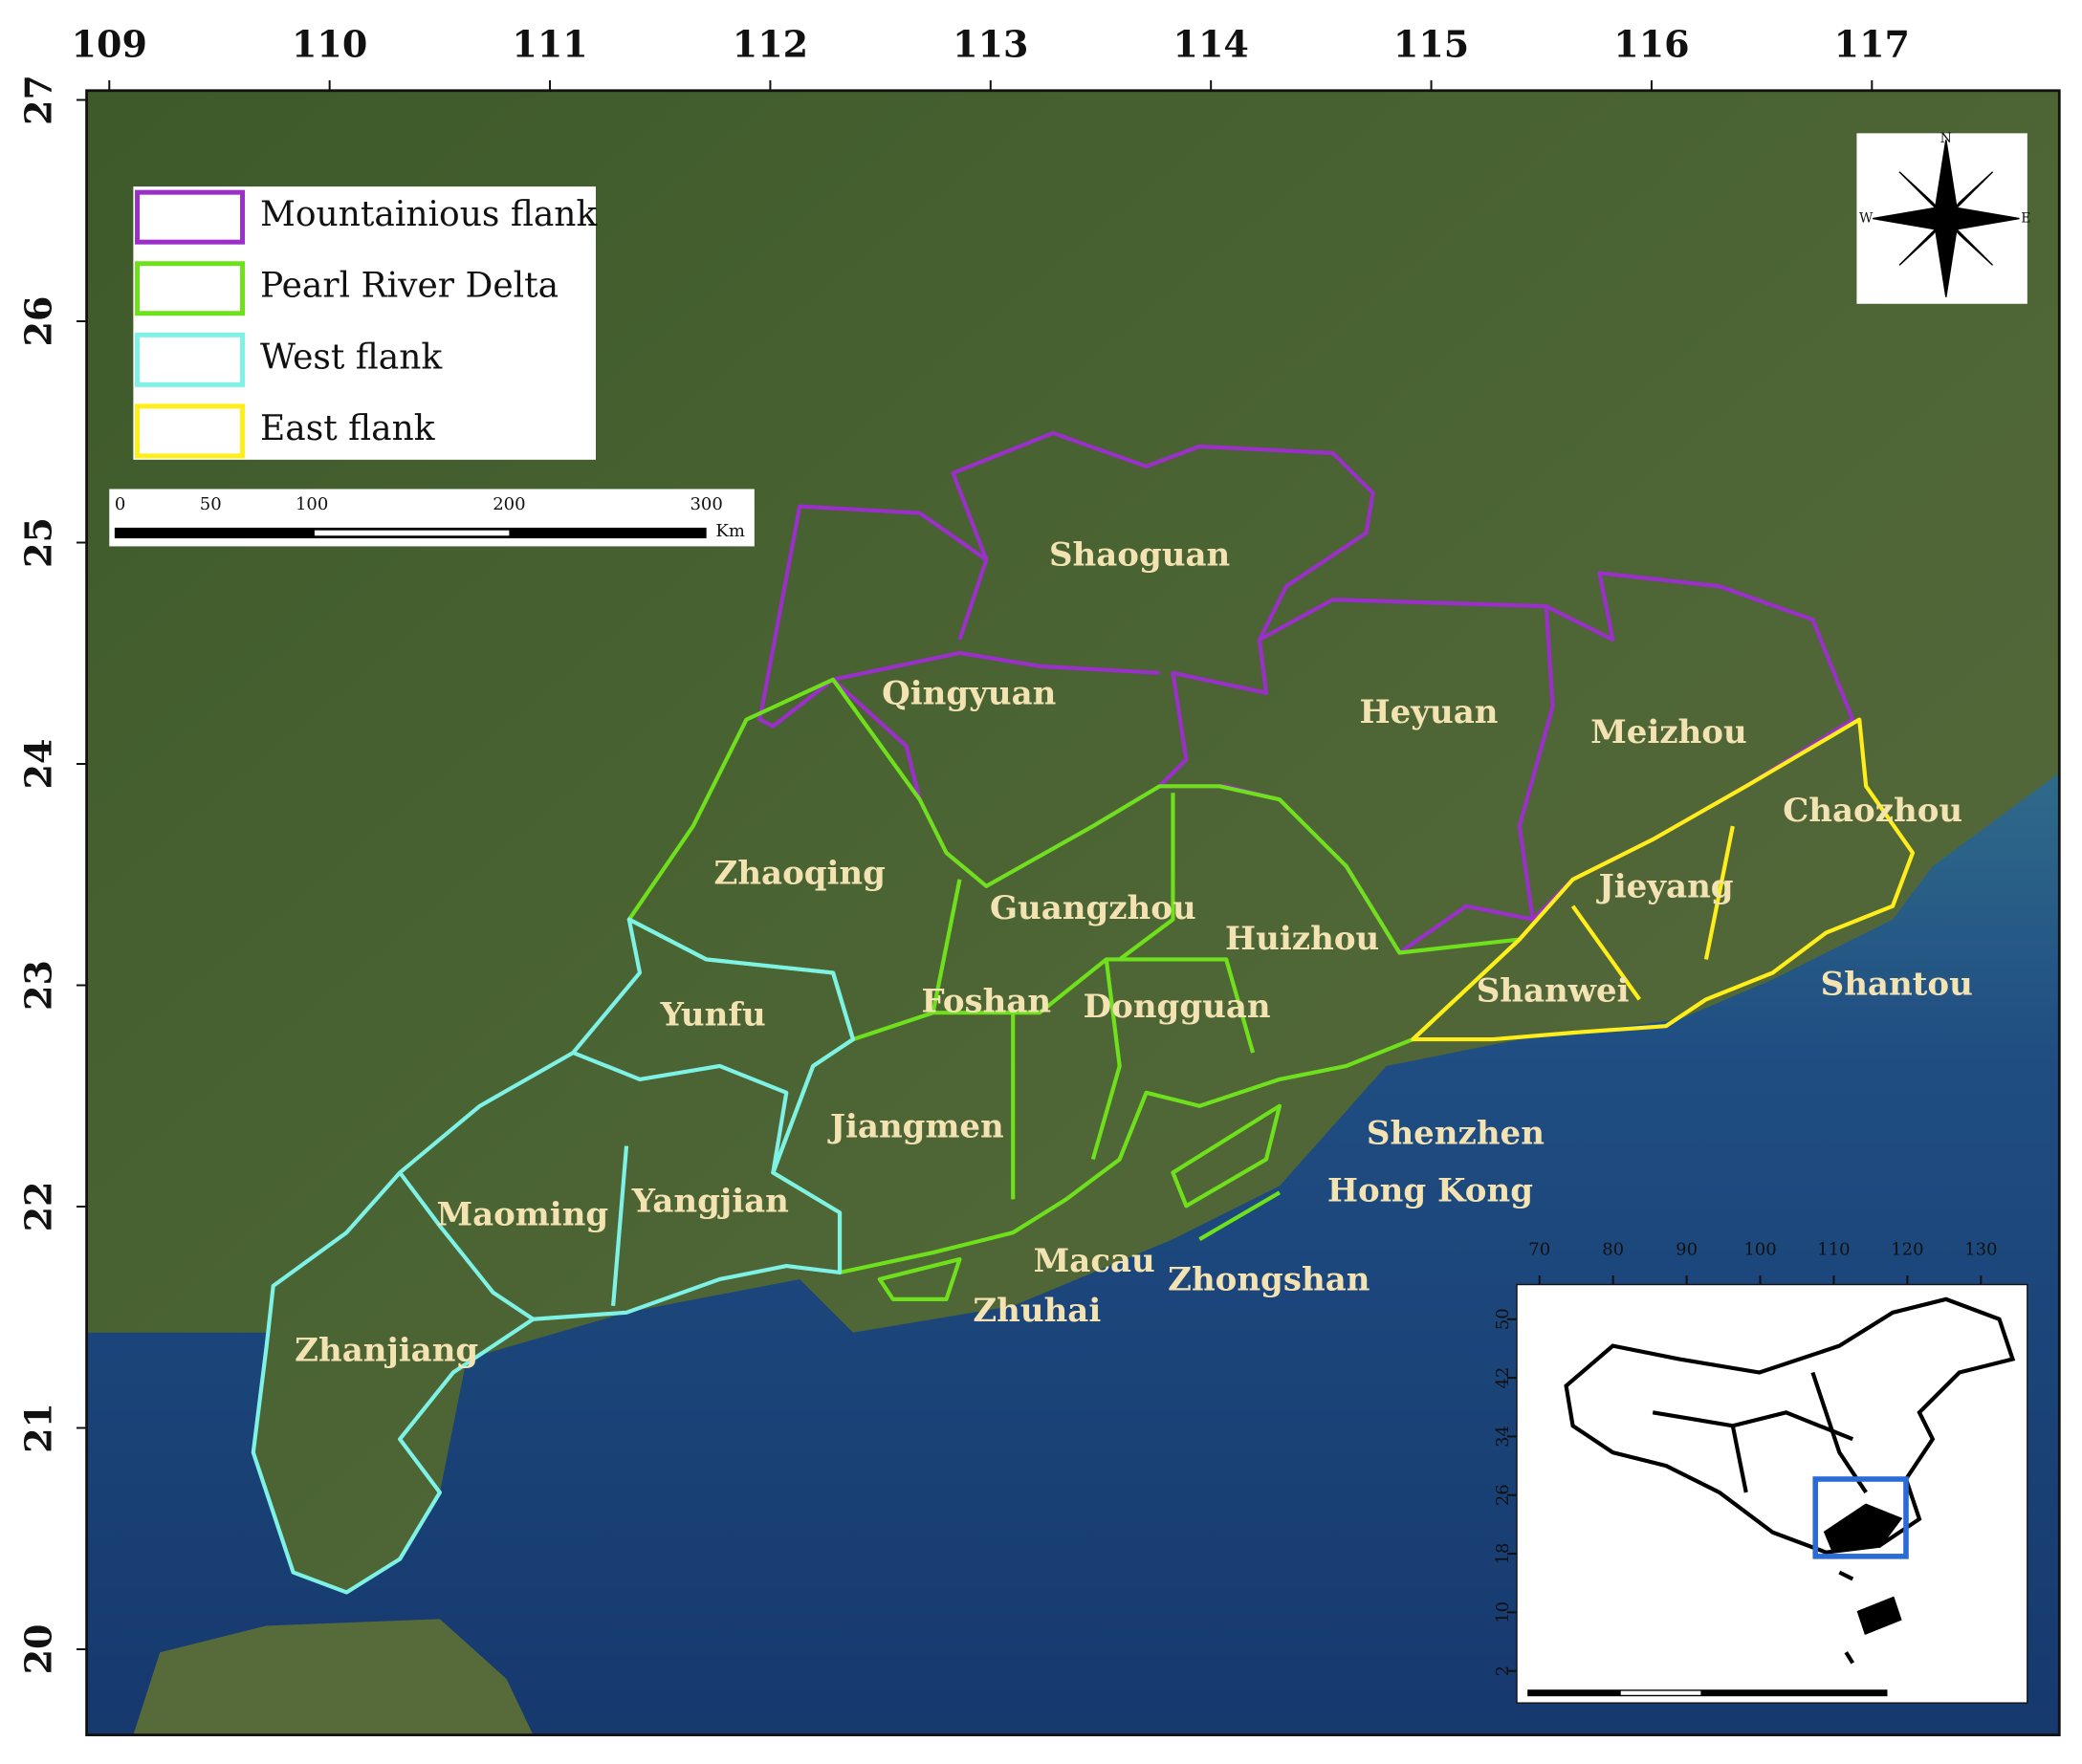  What do you see at coordinates (1665, 887) in the screenshot?
I see `city-label: Jieyang` at bounding box center [1665, 887].